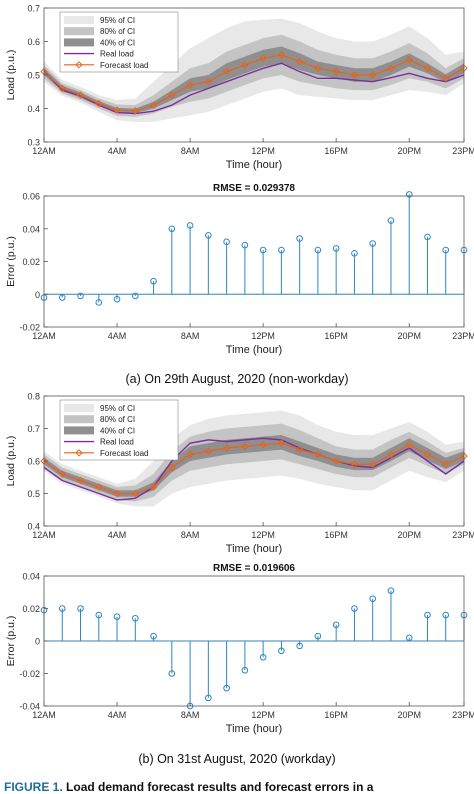  Describe the element at coordinates (124, 65) in the screenshot. I see `legend-label: Forecast load` at that location.